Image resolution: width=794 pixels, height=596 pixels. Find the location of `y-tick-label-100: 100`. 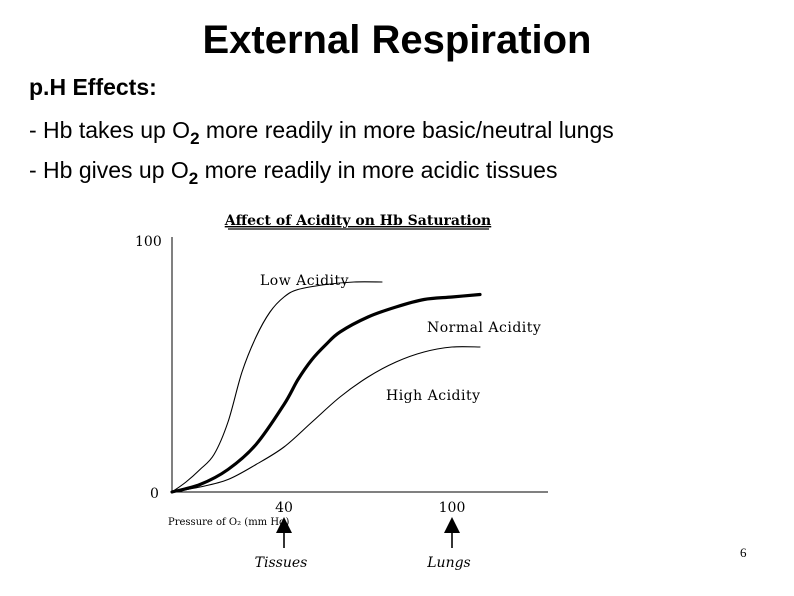

y-tick-label-100: 100 is located at coordinates (148, 242).